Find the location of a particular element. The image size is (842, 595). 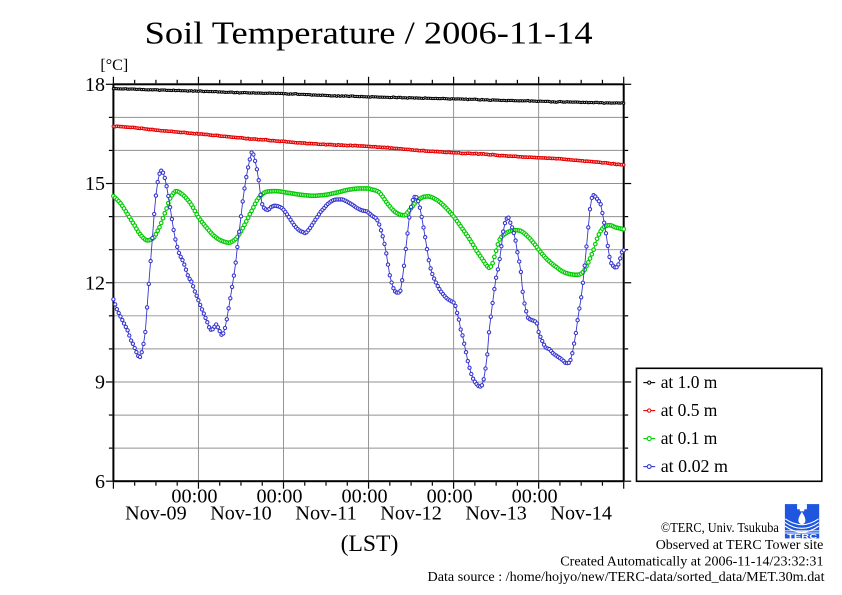

svg-text: at 0.5 m is located at coordinates (689, 410).